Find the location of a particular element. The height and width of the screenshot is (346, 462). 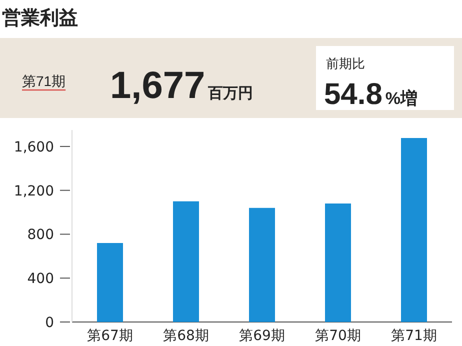

y-tick-label: 400 is located at coordinates (40, 279).